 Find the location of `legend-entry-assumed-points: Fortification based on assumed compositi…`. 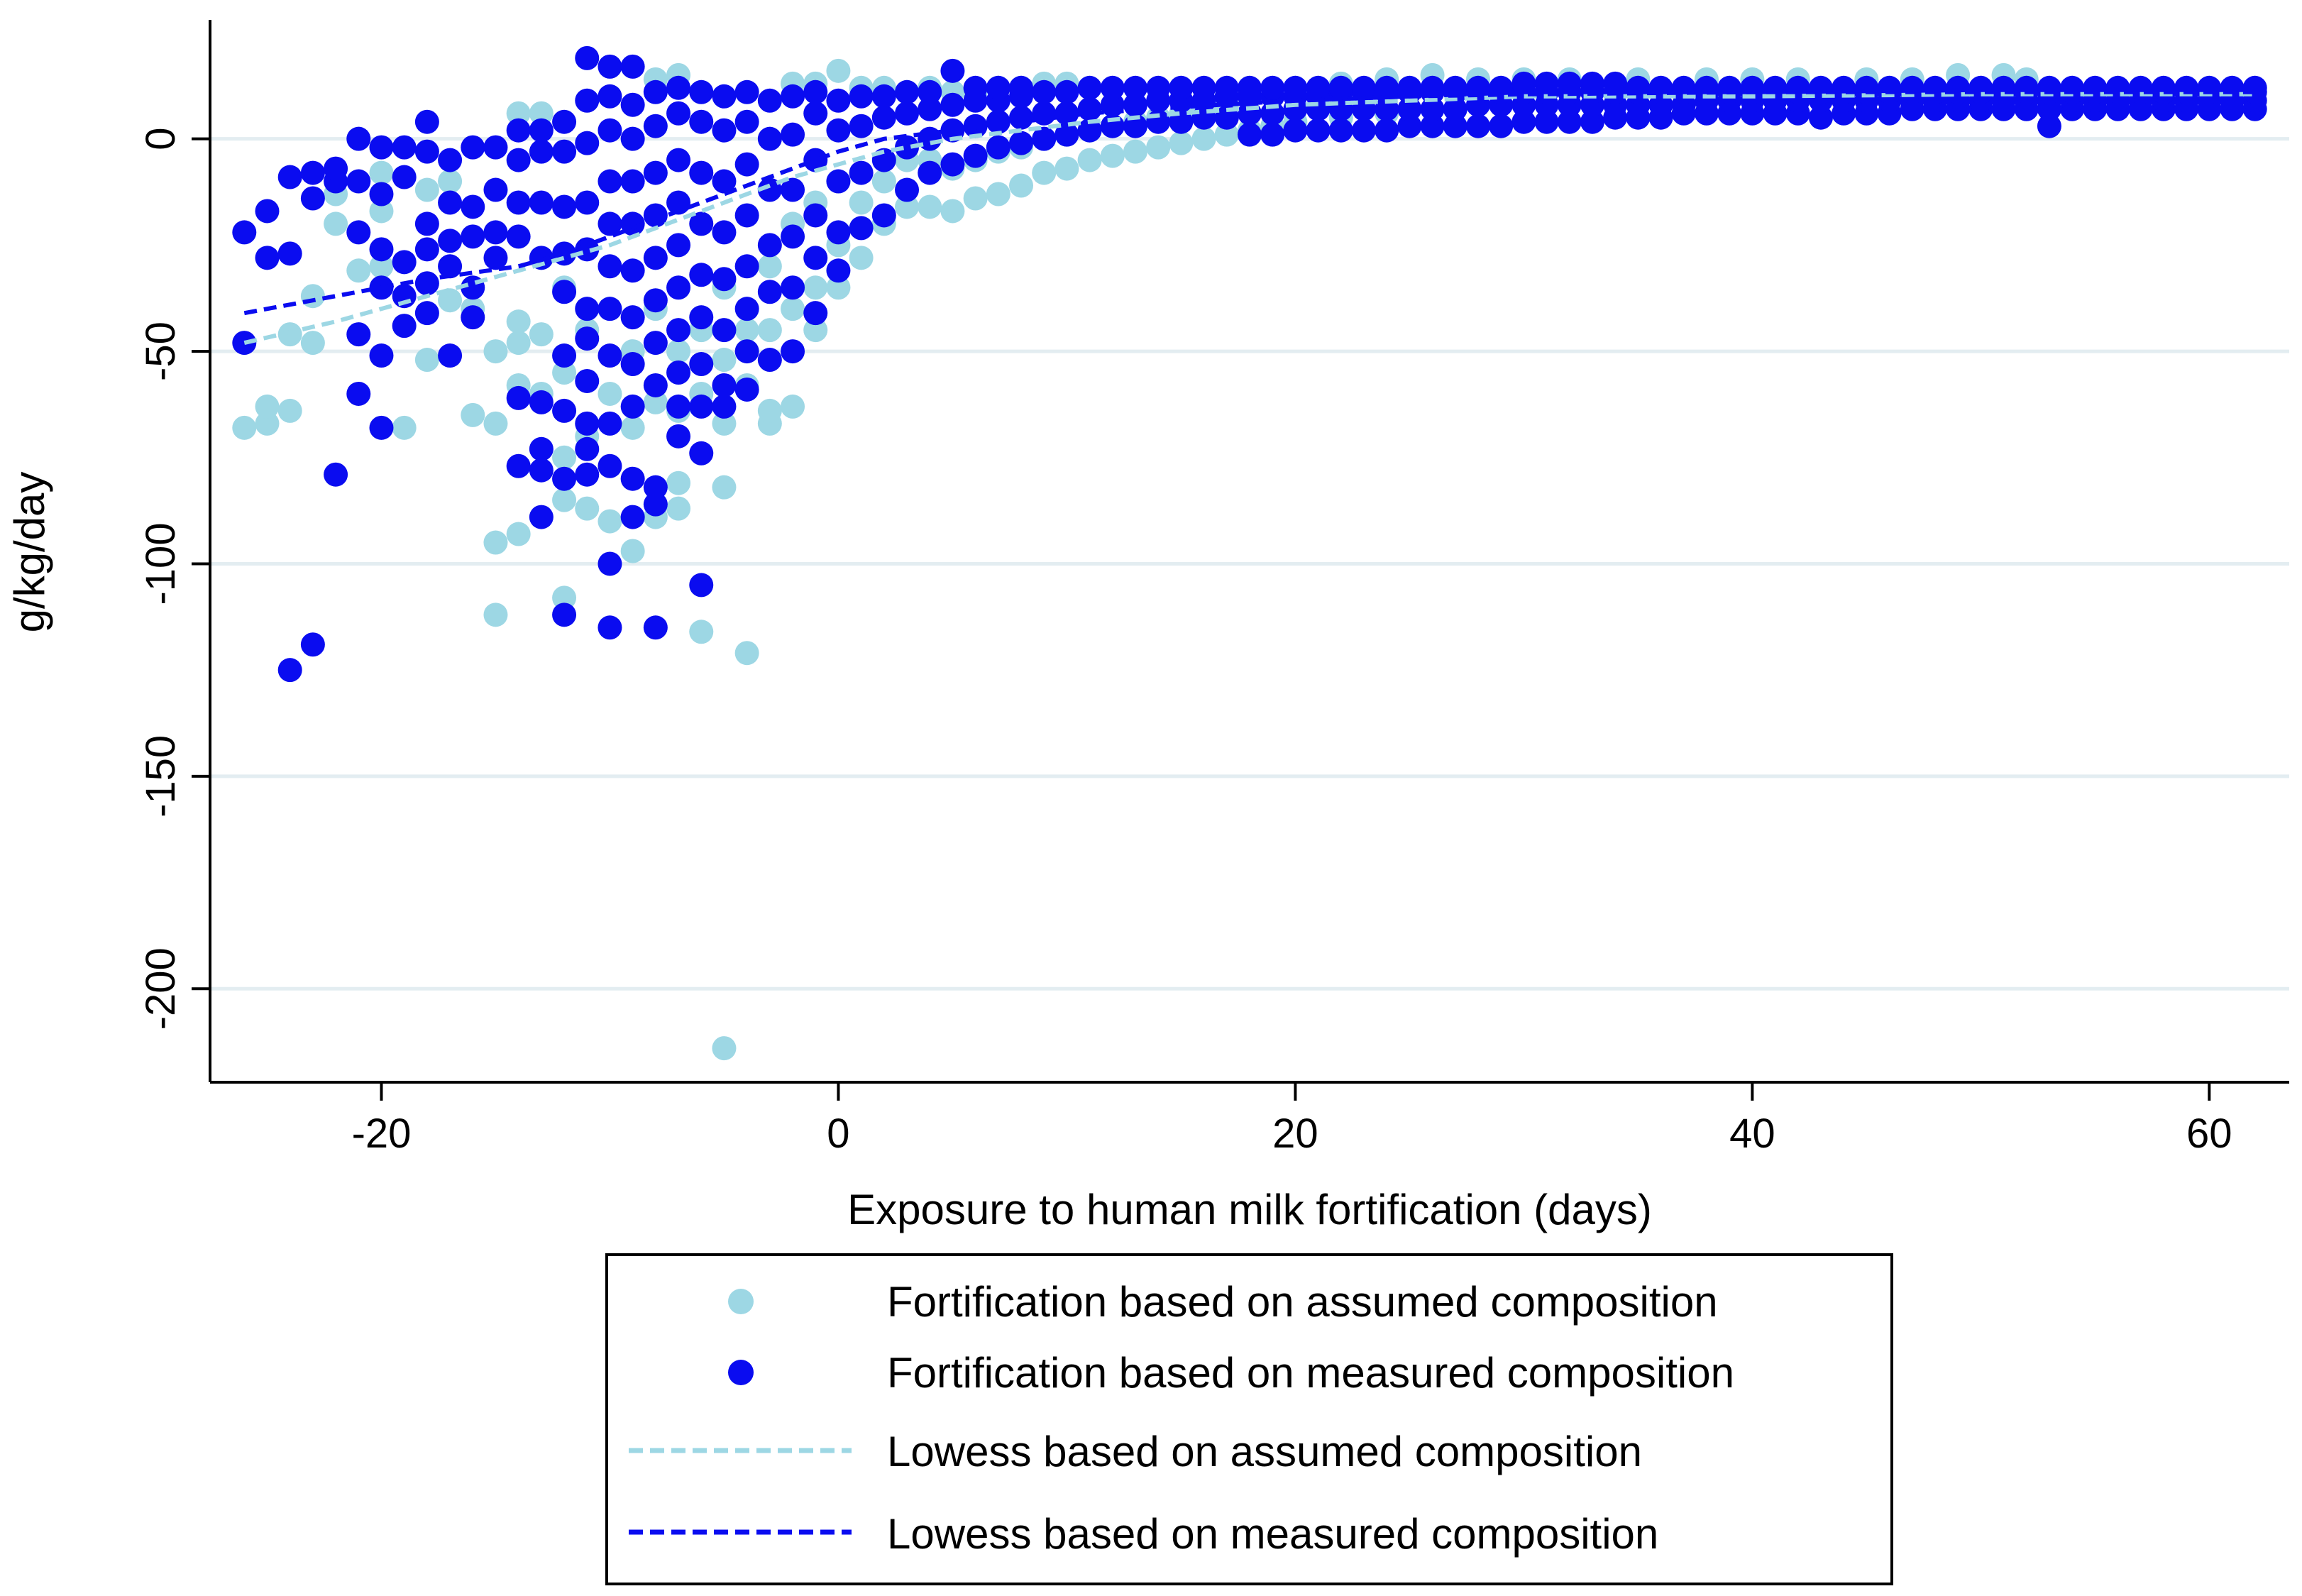

legend-entry-assumed-points: Fortification based on assumed compositi… is located at coordinates (1223, 1302).